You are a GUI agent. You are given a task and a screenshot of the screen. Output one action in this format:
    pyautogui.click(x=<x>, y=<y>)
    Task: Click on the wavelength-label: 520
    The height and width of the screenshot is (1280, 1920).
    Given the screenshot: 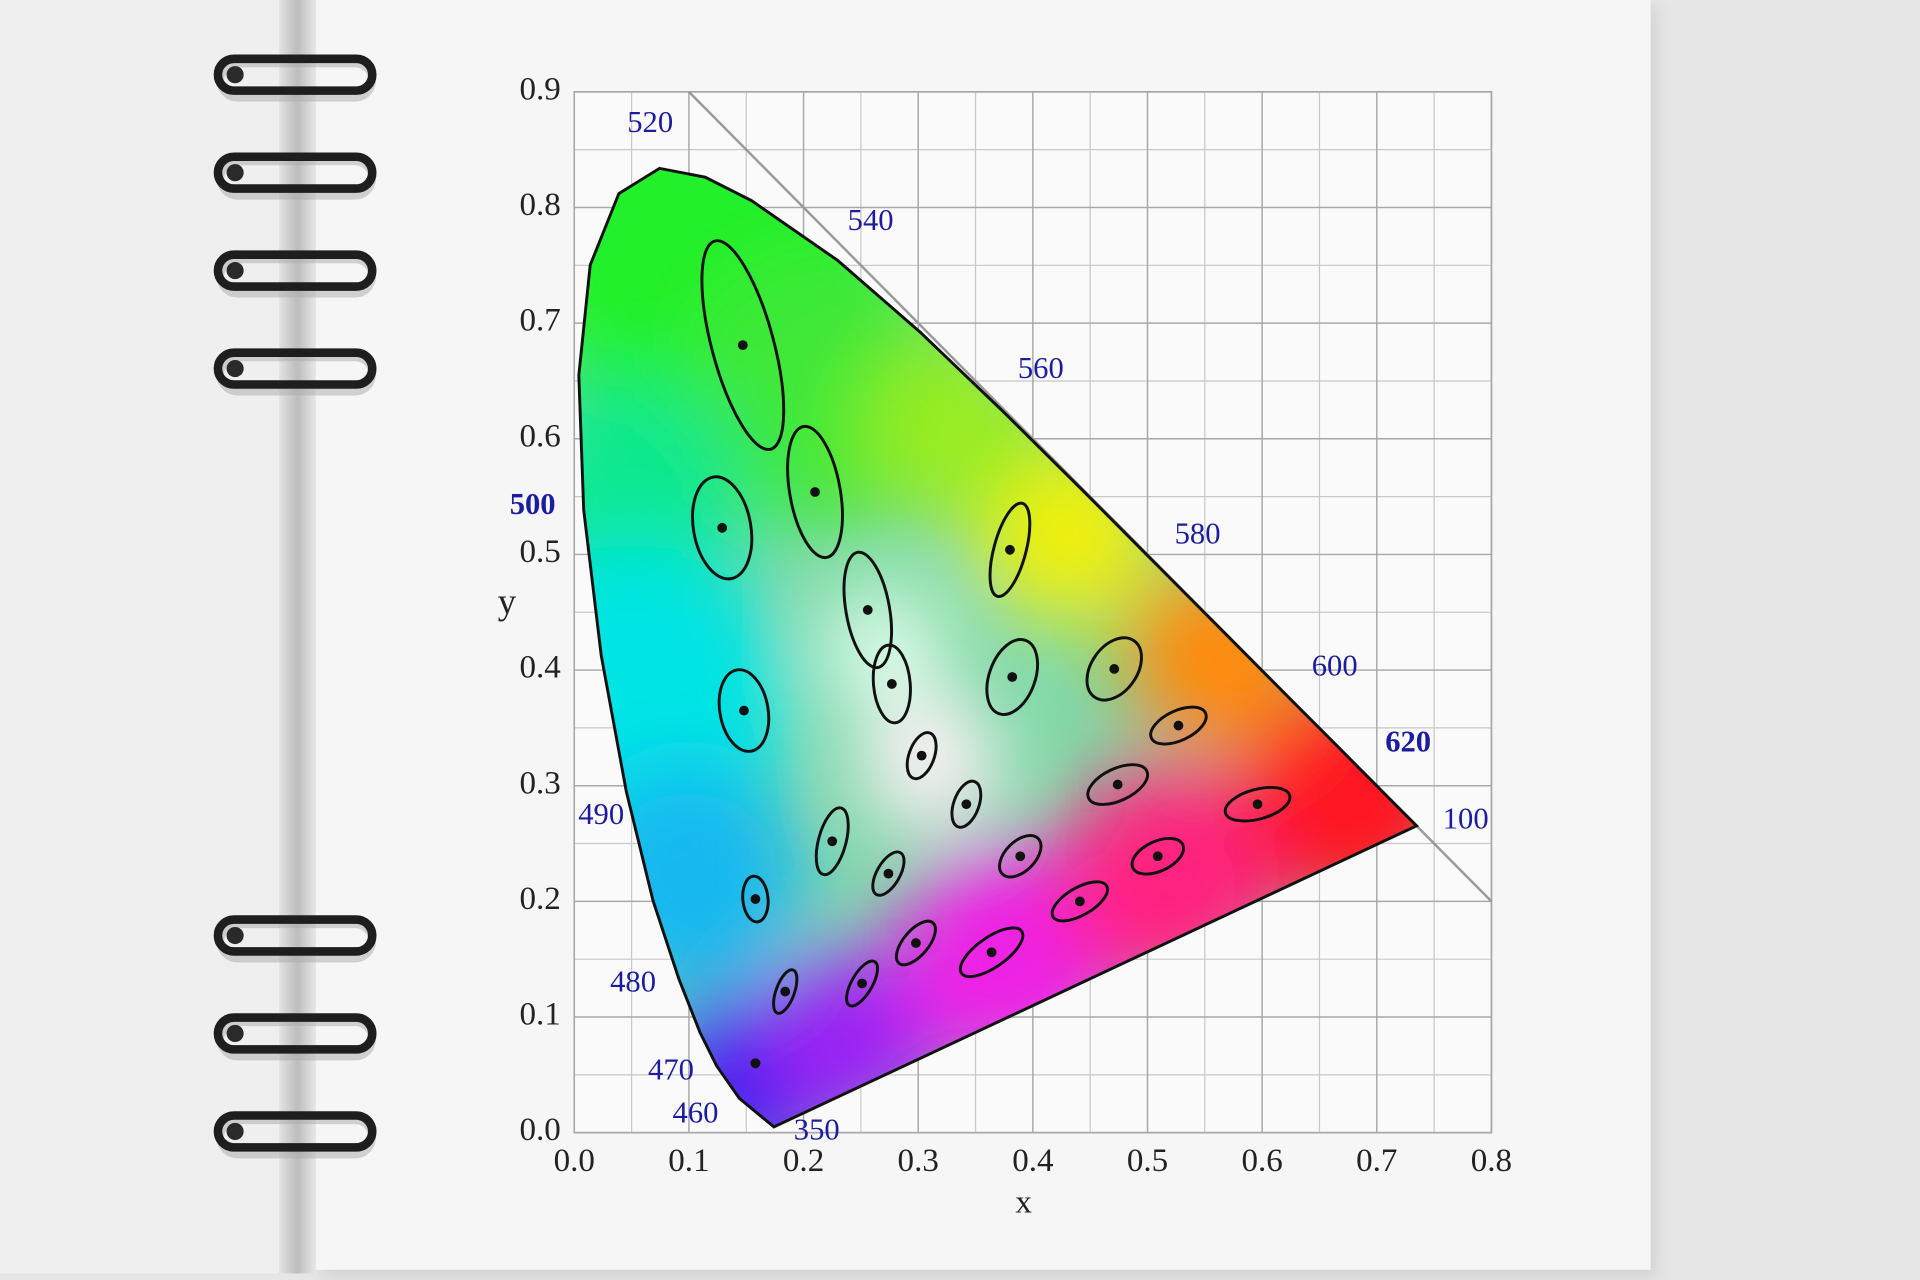 What is the action you would take?
    pyautogui.click(x=650, y=122)
    